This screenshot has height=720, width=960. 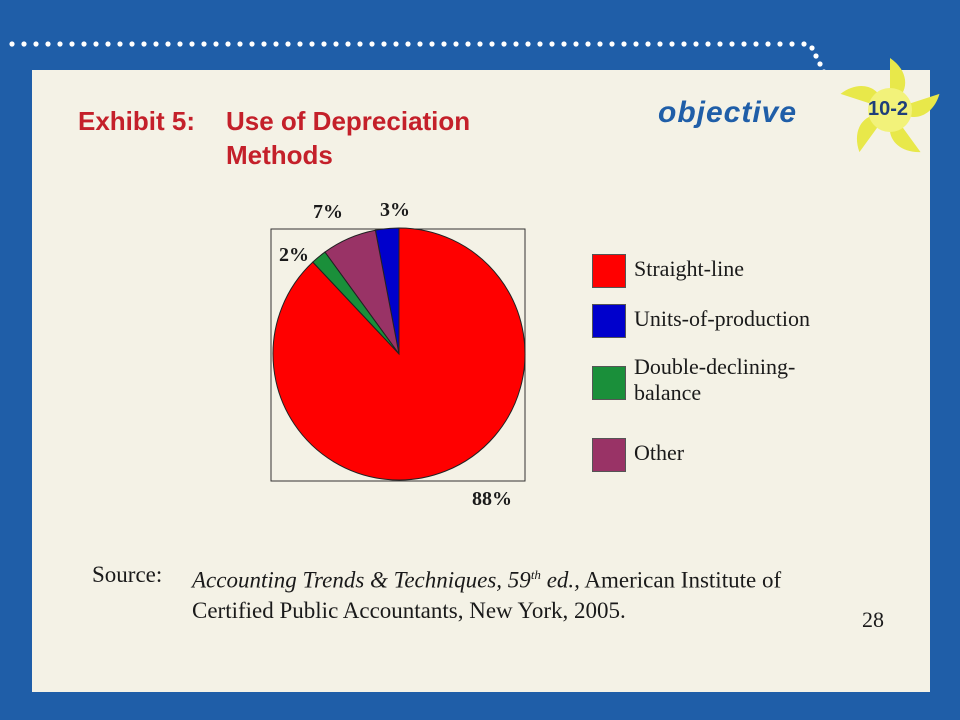 What do you see at coordinates (294, 255) in the screenshot?
I see `pie-label-double-declining-balance: 2%` at bounding box center [294, 255].